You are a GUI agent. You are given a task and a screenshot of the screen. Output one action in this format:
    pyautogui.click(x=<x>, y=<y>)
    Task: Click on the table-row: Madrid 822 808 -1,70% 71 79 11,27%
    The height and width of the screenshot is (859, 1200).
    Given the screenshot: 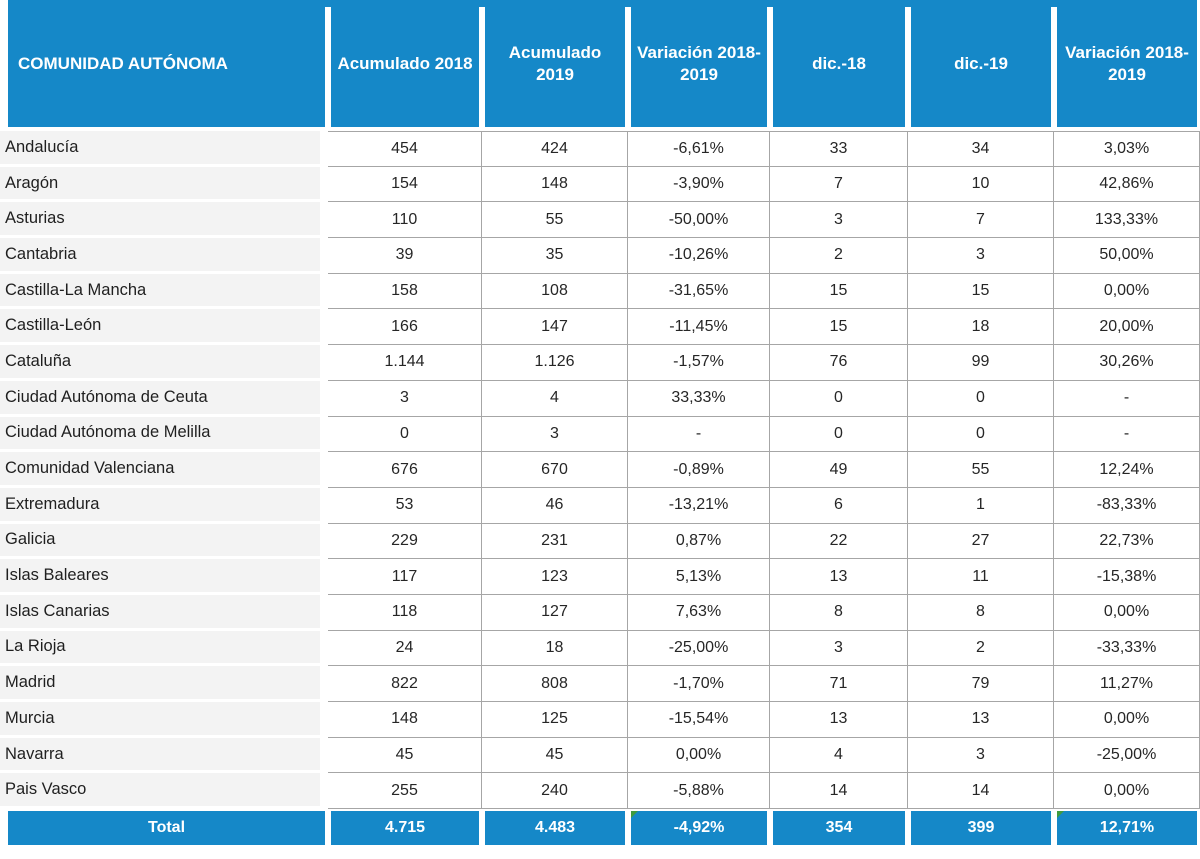 What is the action you would take?
    pyautogui.click(x=600, y=684)
    